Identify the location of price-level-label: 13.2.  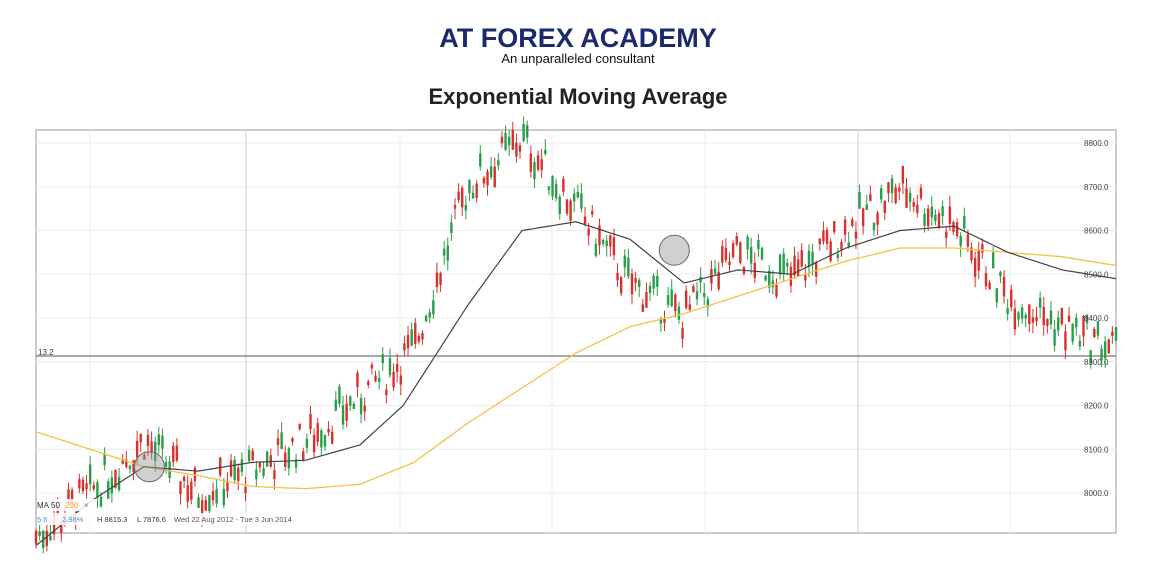
(46, 352).